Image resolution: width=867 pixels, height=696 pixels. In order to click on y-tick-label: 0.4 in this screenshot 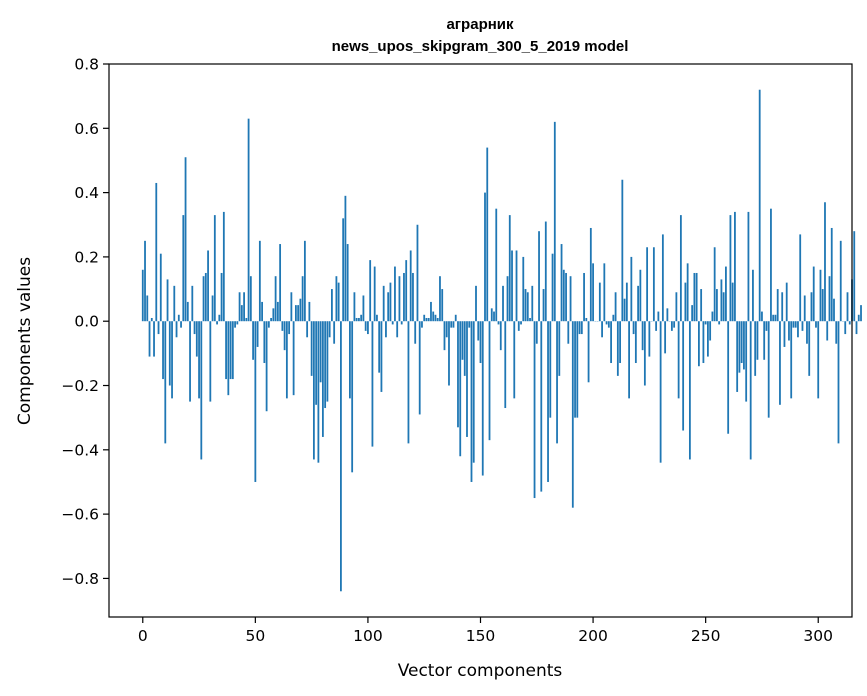, I will do `click(86, 193)`.